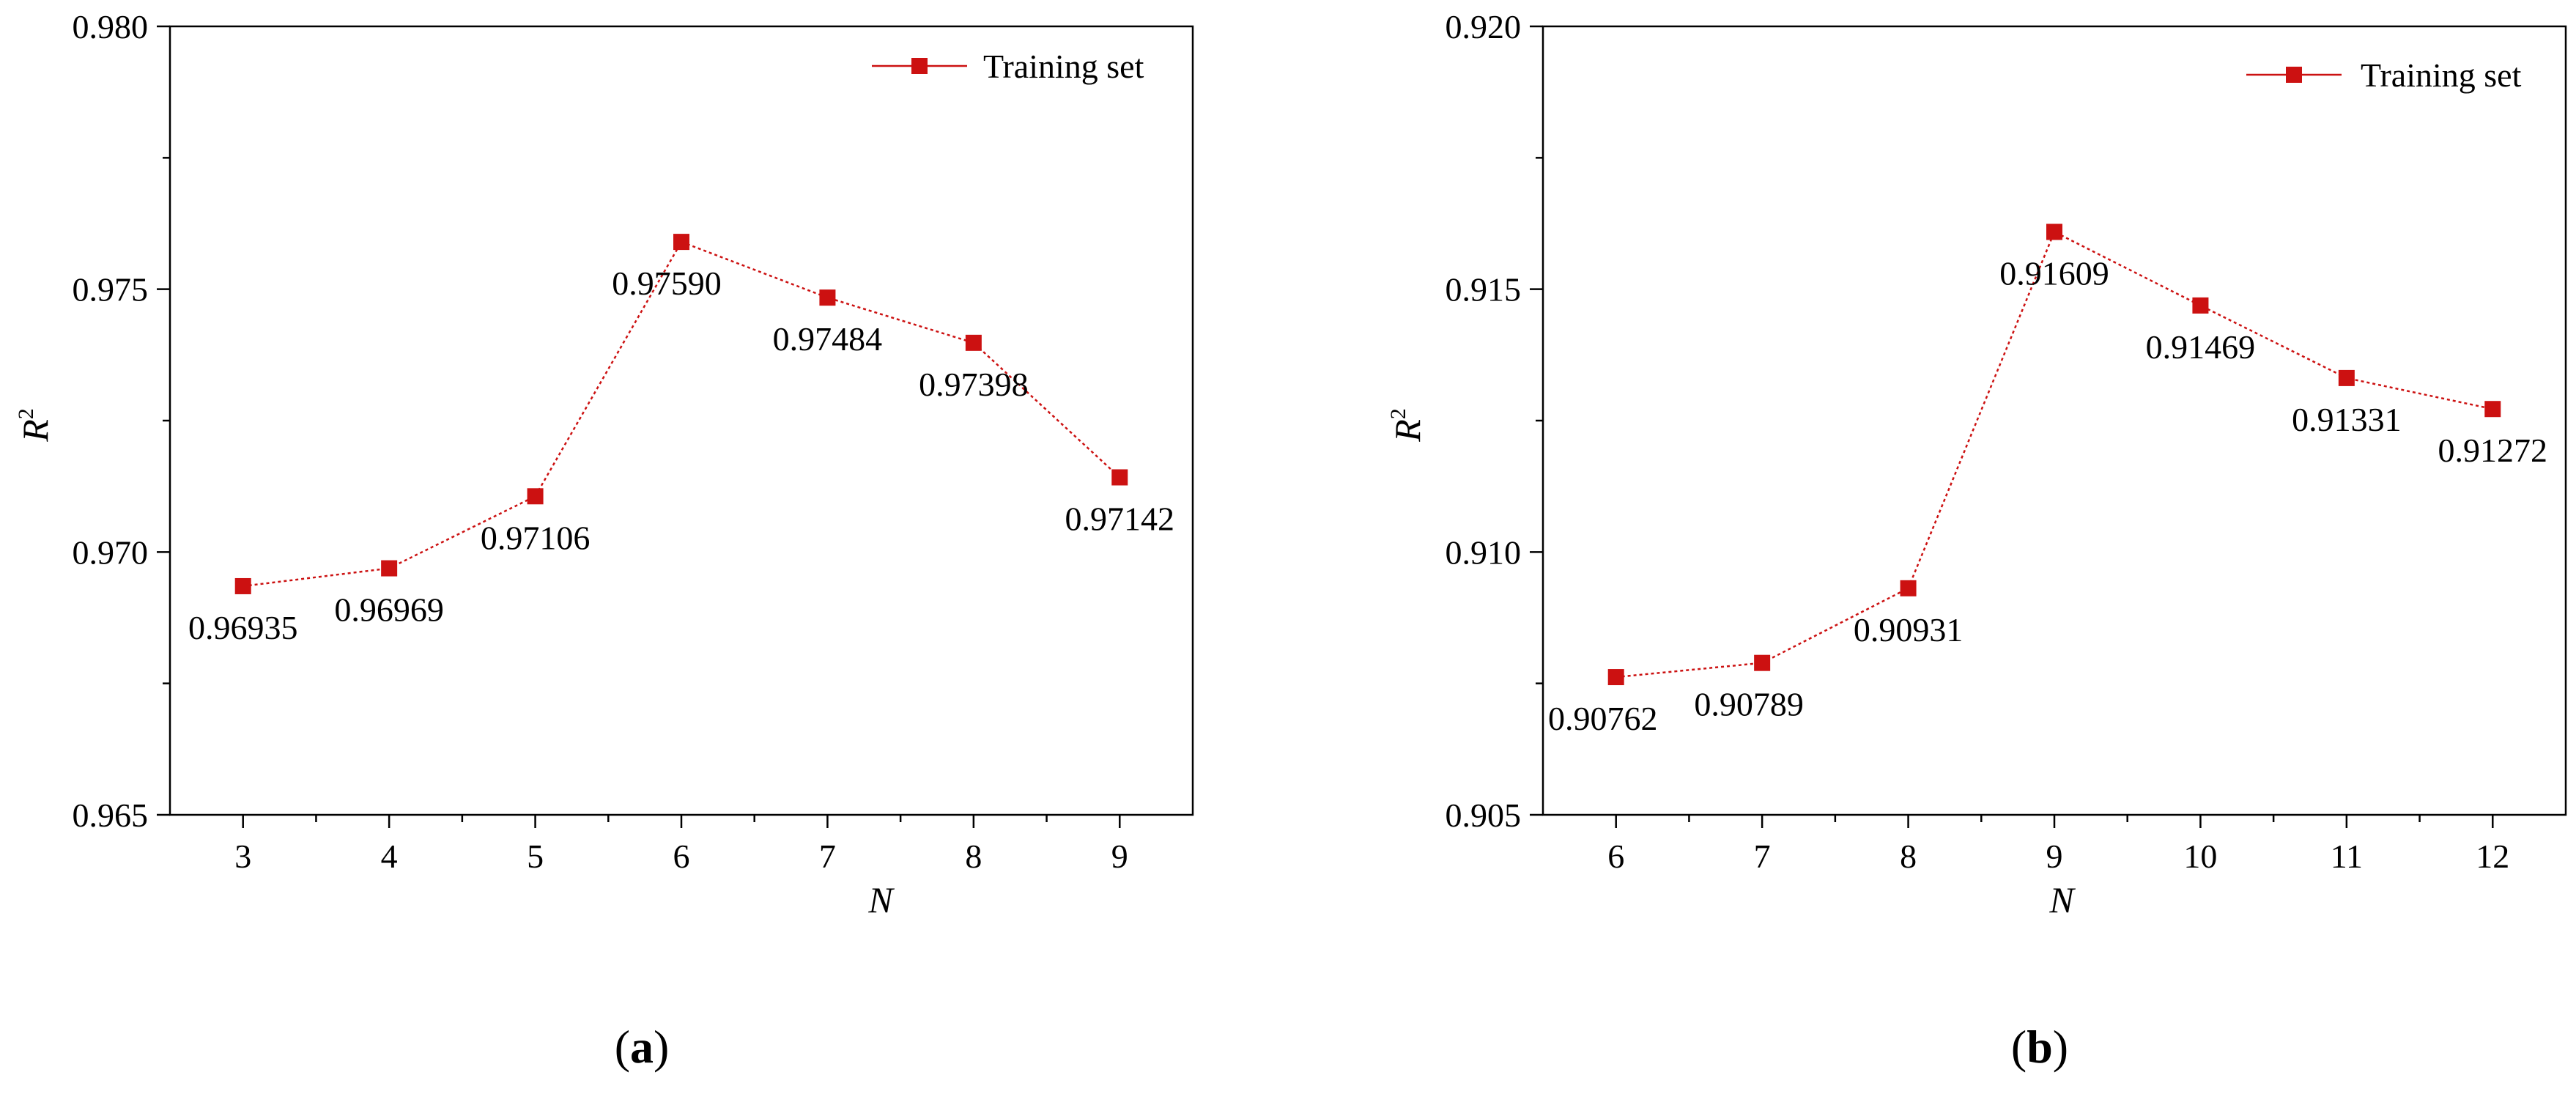 The height and width of the screenshot is (1094, 2576). What do you see at coordinates (111, 26) in the screenshot?
I see `y-tick-label: 0.980` at bounding box center [111, 26].